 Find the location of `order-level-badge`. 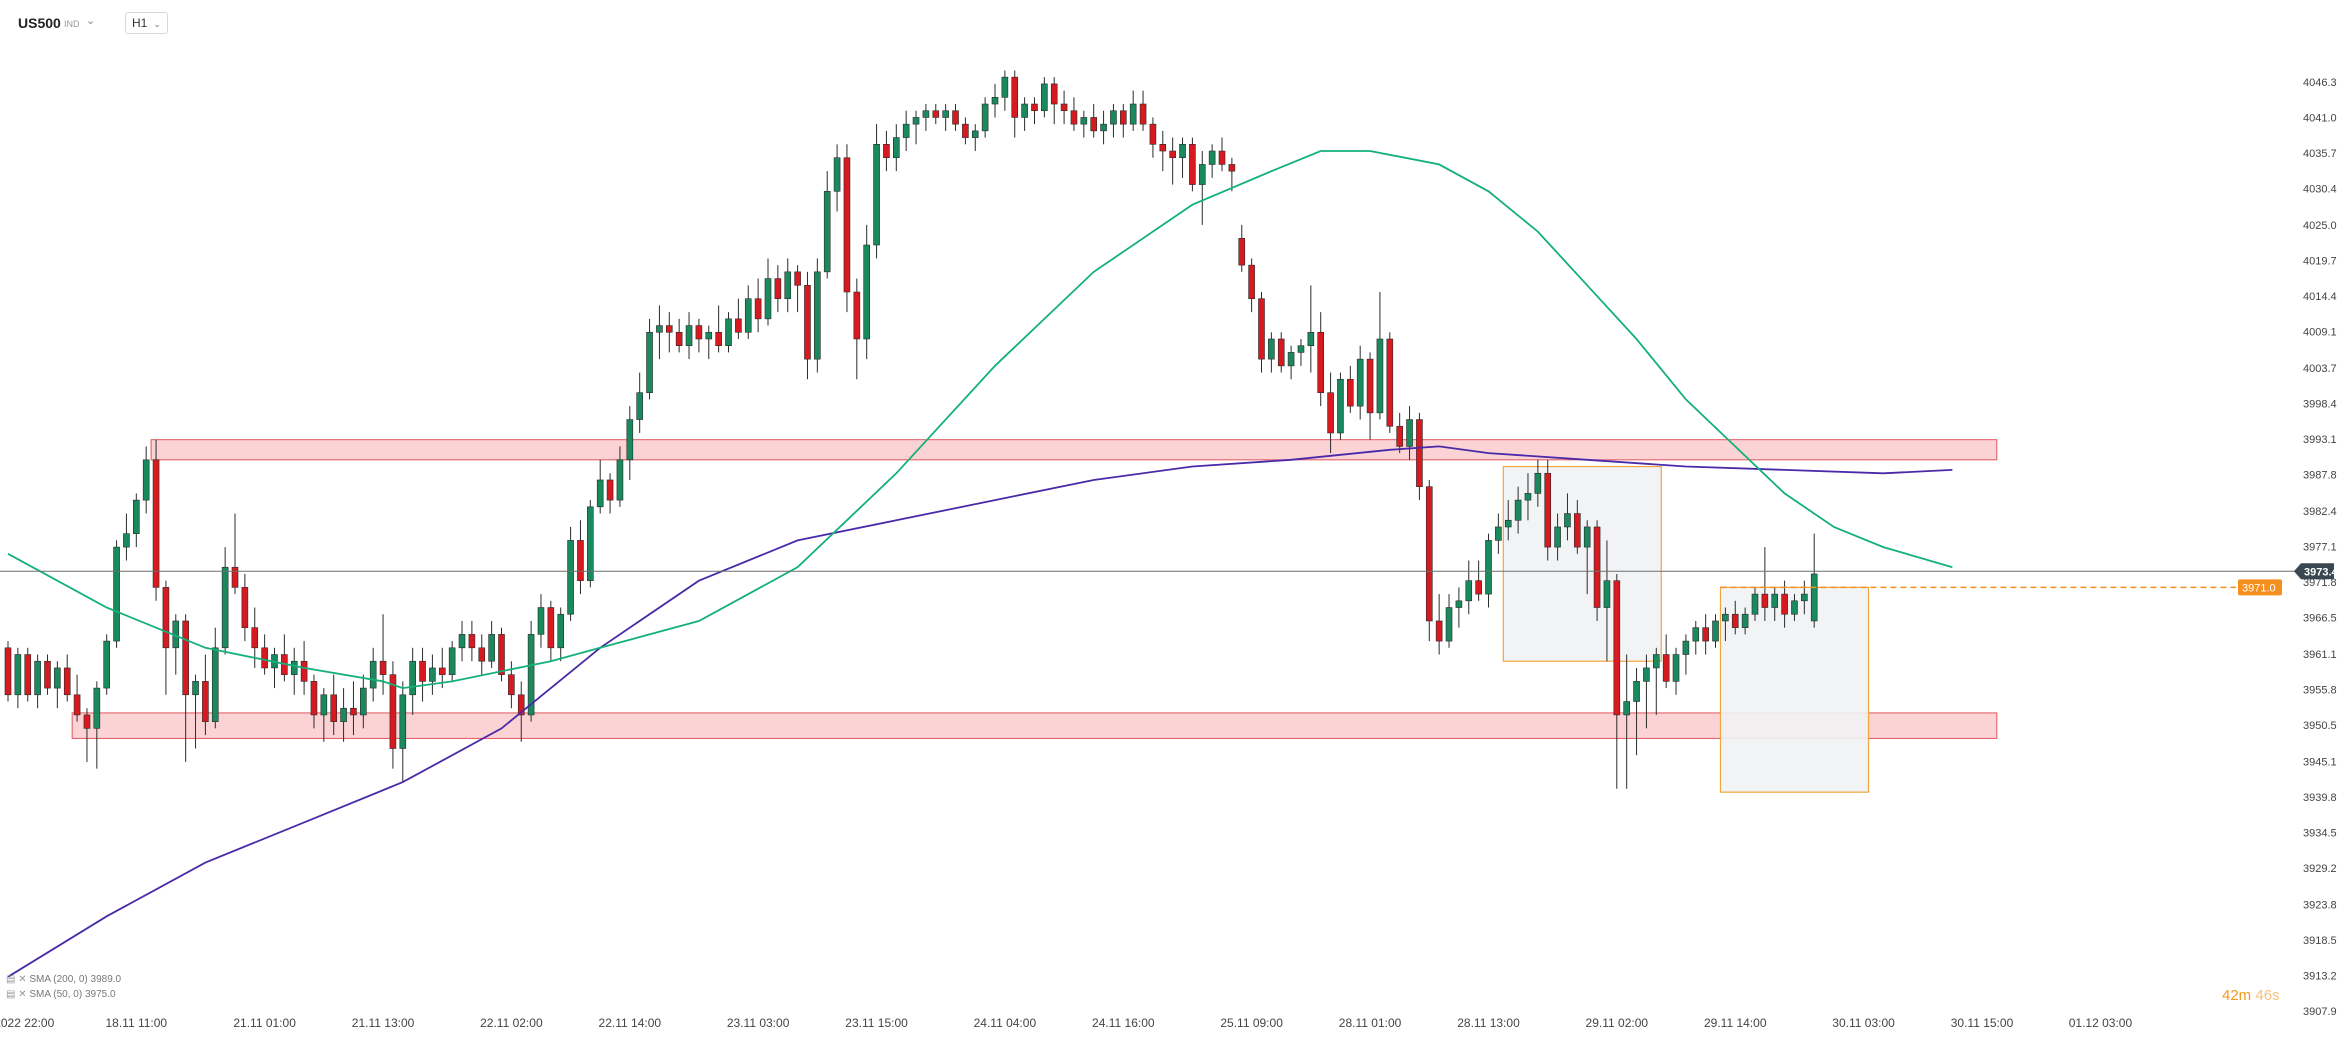

order-level-badge is located at coordinates (2260, 587).